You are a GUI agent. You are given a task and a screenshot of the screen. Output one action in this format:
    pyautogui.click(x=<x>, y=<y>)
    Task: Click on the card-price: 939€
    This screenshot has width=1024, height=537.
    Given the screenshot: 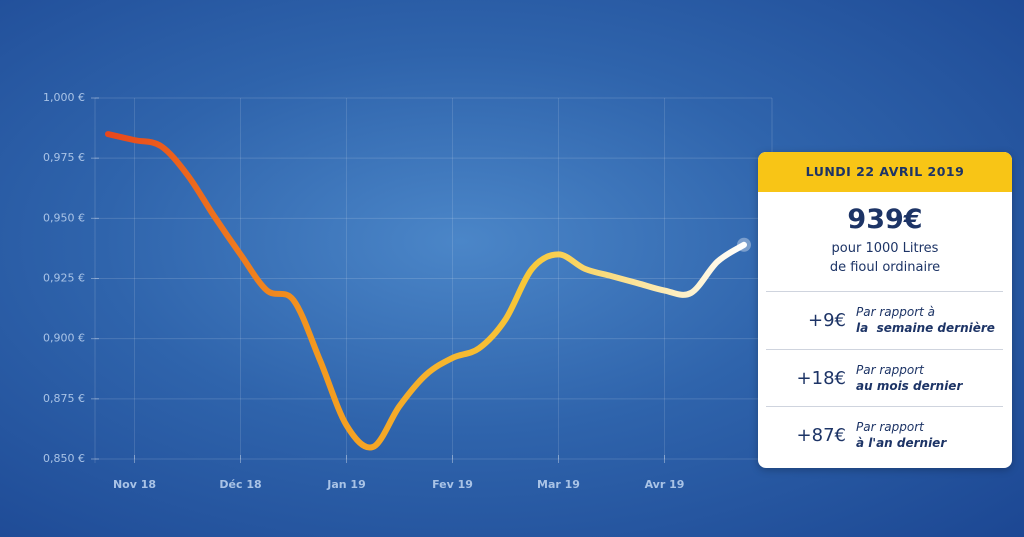 What is the action you would take?
    pyautogui.click(x=885, y=219)
    